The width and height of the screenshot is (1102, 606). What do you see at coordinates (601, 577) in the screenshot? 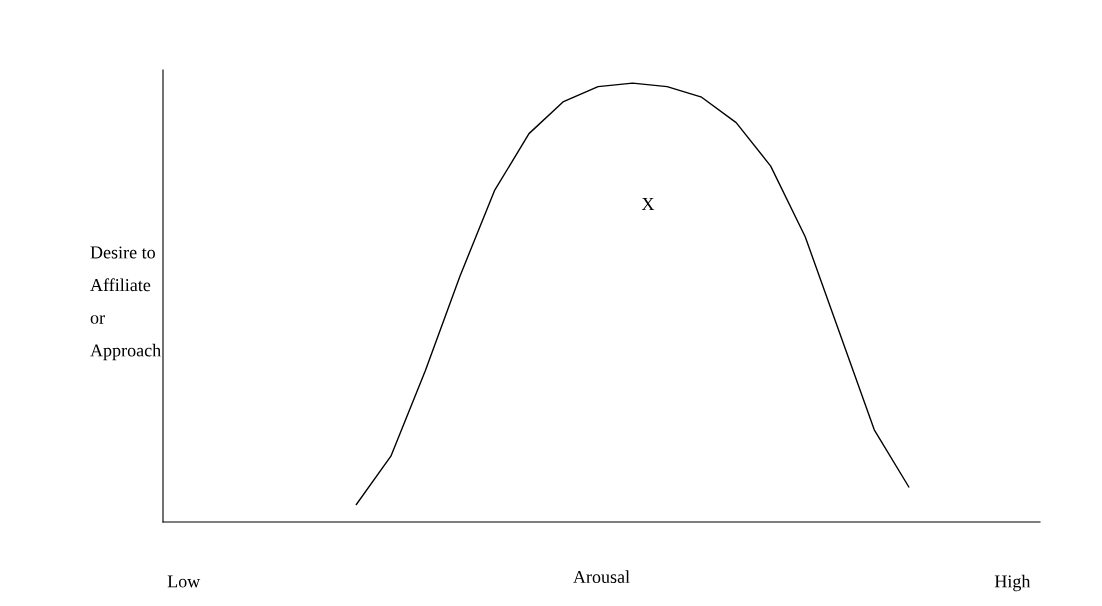
I see `x-axis-title: Arousal` at bounding box center [601, 577].